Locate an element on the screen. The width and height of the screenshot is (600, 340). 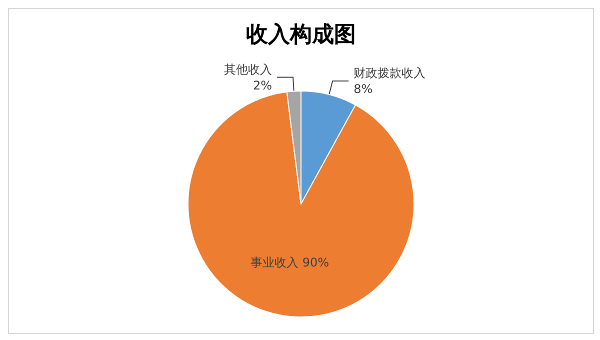
data-label: 8% is located at coordinates (363, 89).